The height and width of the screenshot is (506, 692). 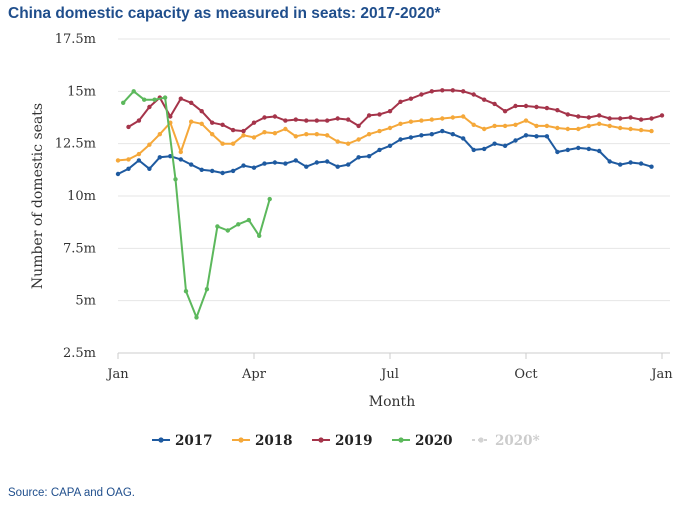 What do you see at coordinates (517, 441) in the screenshot?
I see `legend-label: 2020*` at bounding box center [517, 441].